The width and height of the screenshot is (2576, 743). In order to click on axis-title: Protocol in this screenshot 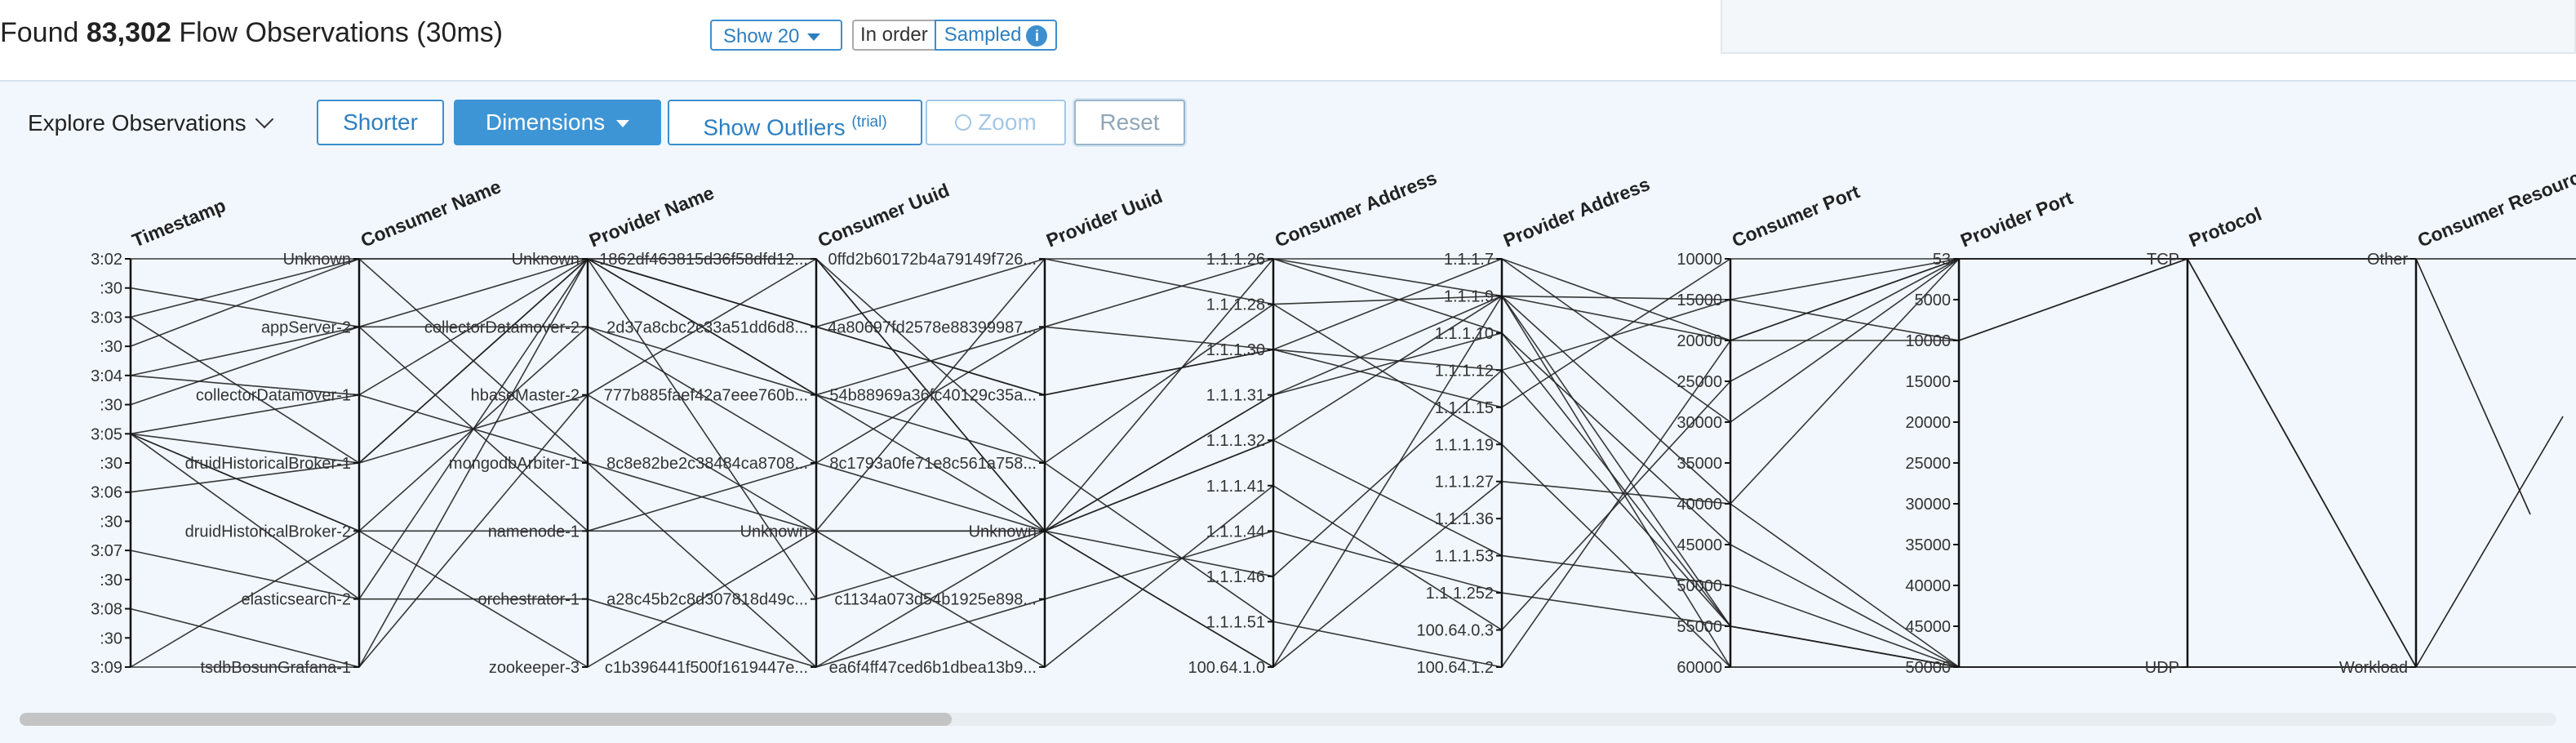, I will do `click(2225, 227)`.